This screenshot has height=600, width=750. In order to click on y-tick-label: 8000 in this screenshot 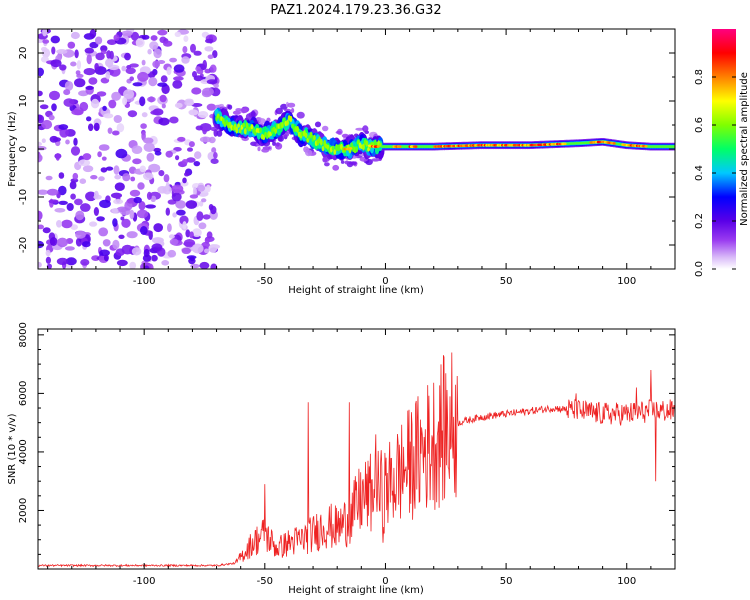, I will do `click(23, 334)`.